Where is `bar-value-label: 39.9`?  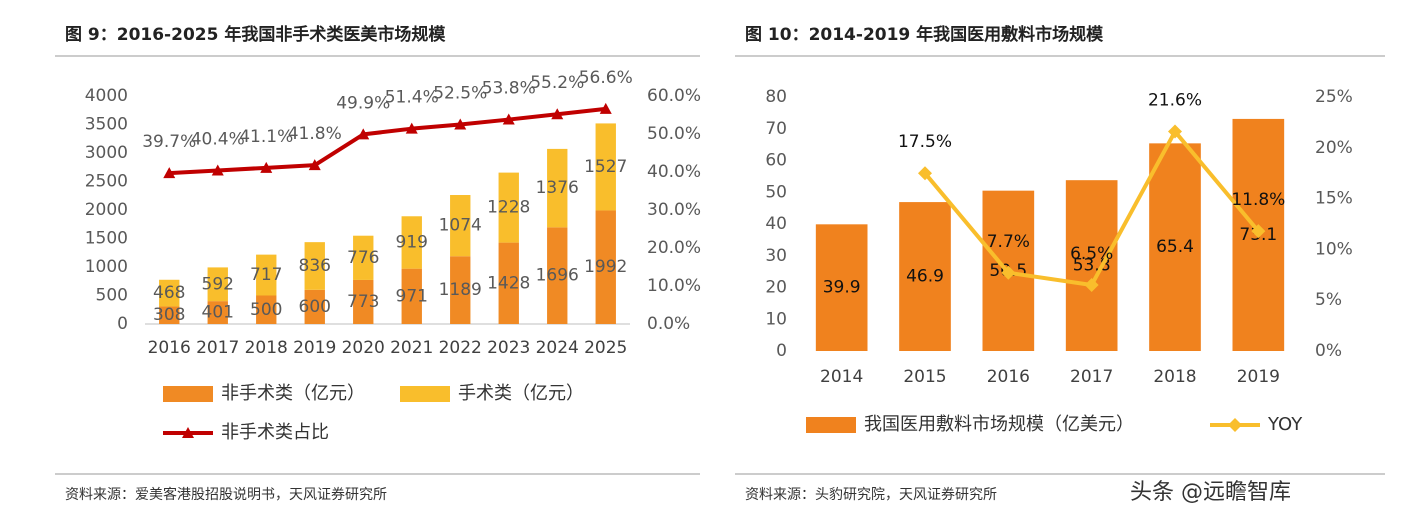 bar-value-label: 39.9 is located at coordinates (842, 288).